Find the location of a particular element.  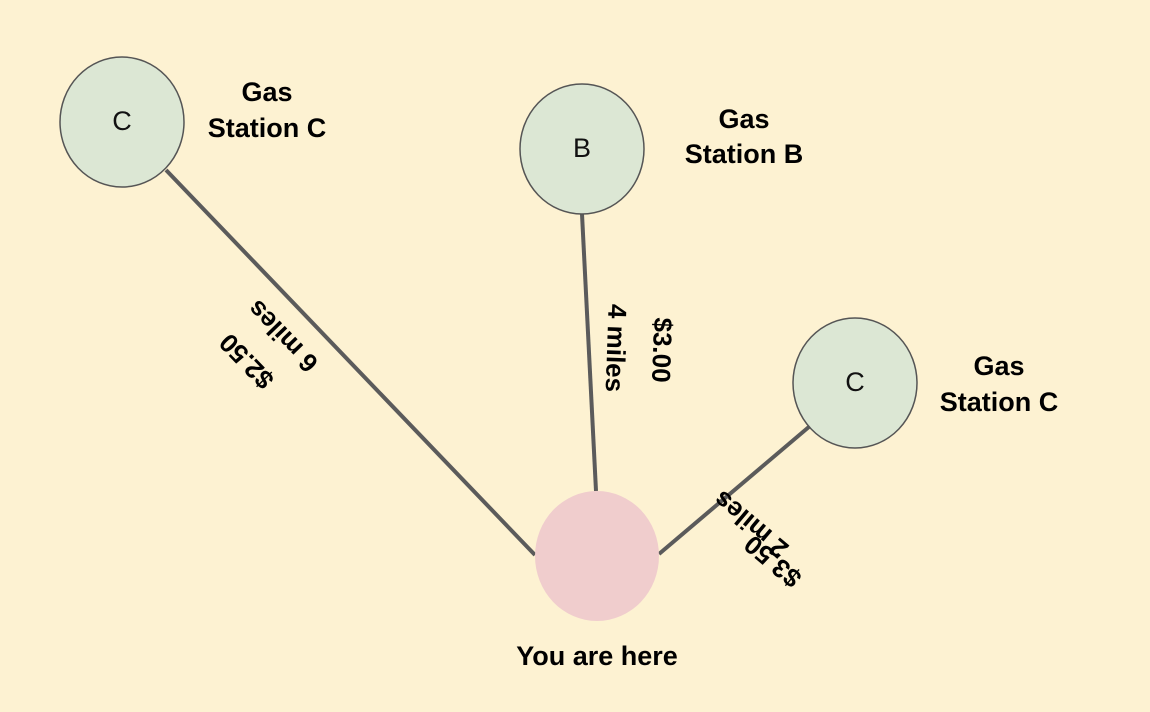

origin-label: You are here is located at coordinates (597, 656).